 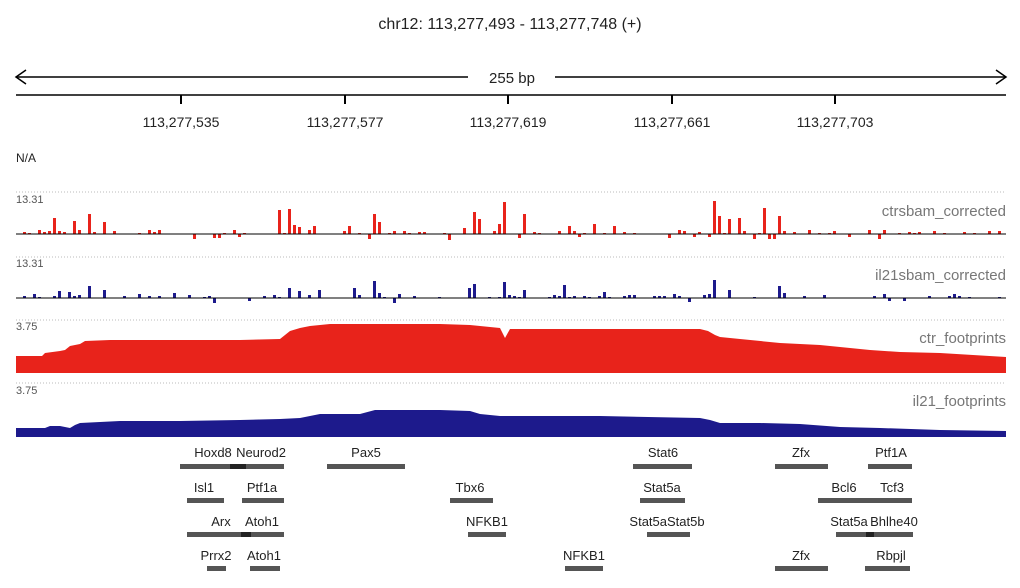 I want to click on footprint-area, so click(x=511, y=423).